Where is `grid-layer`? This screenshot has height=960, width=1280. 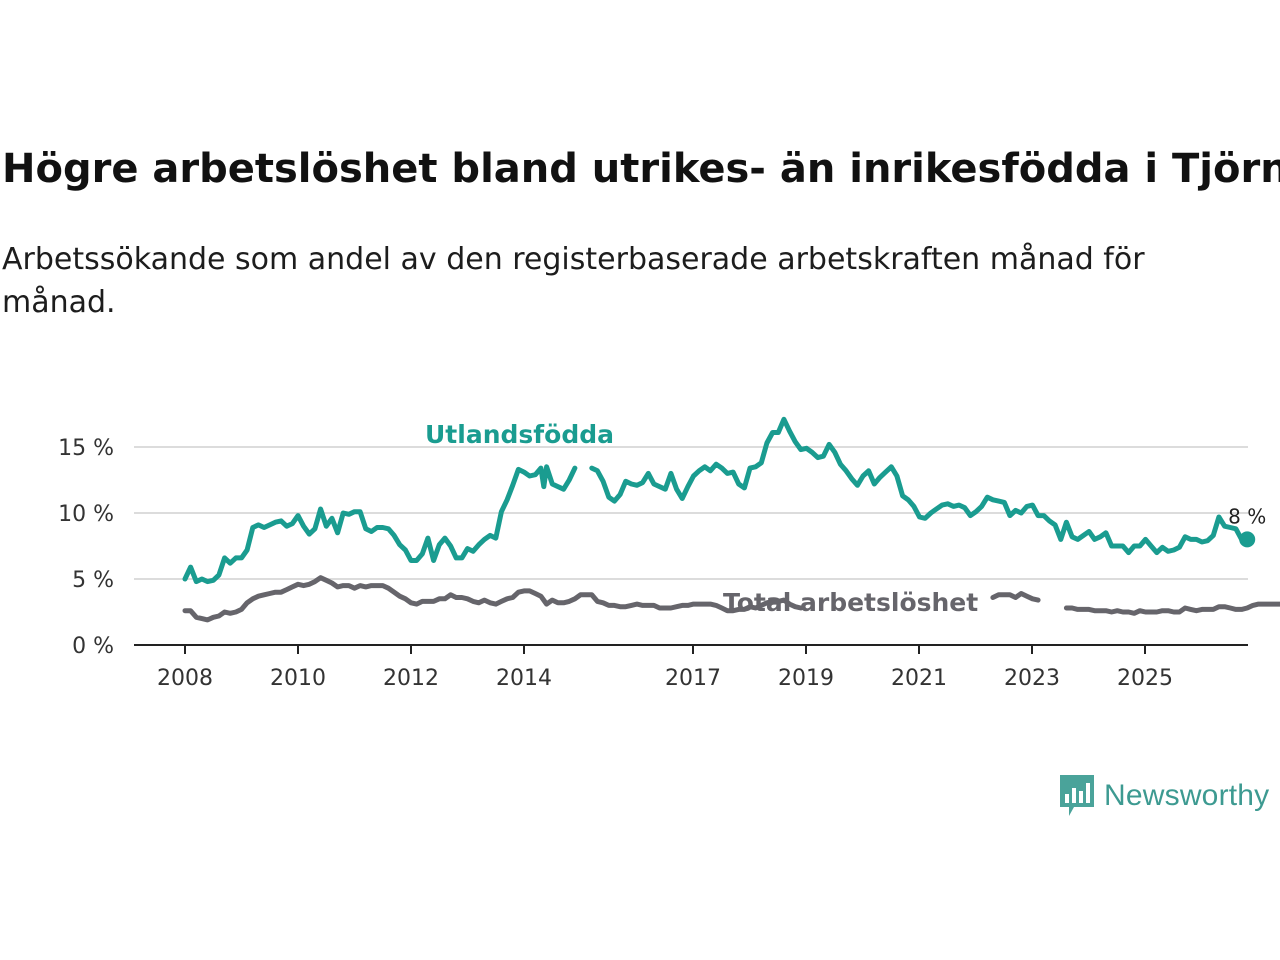 grid-layer is located at coordinates (691, 513).